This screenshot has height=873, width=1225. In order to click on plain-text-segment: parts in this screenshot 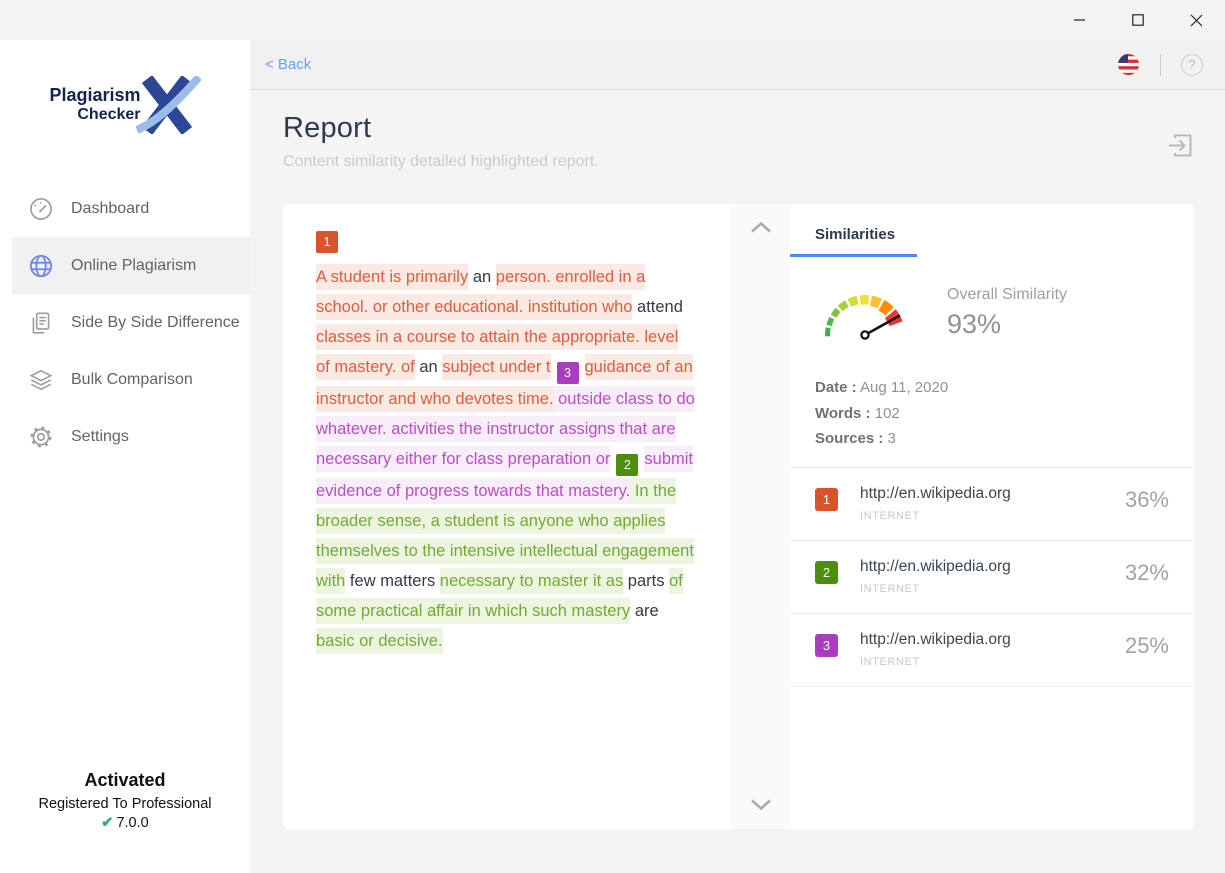, I will do `click(646, 581)`.